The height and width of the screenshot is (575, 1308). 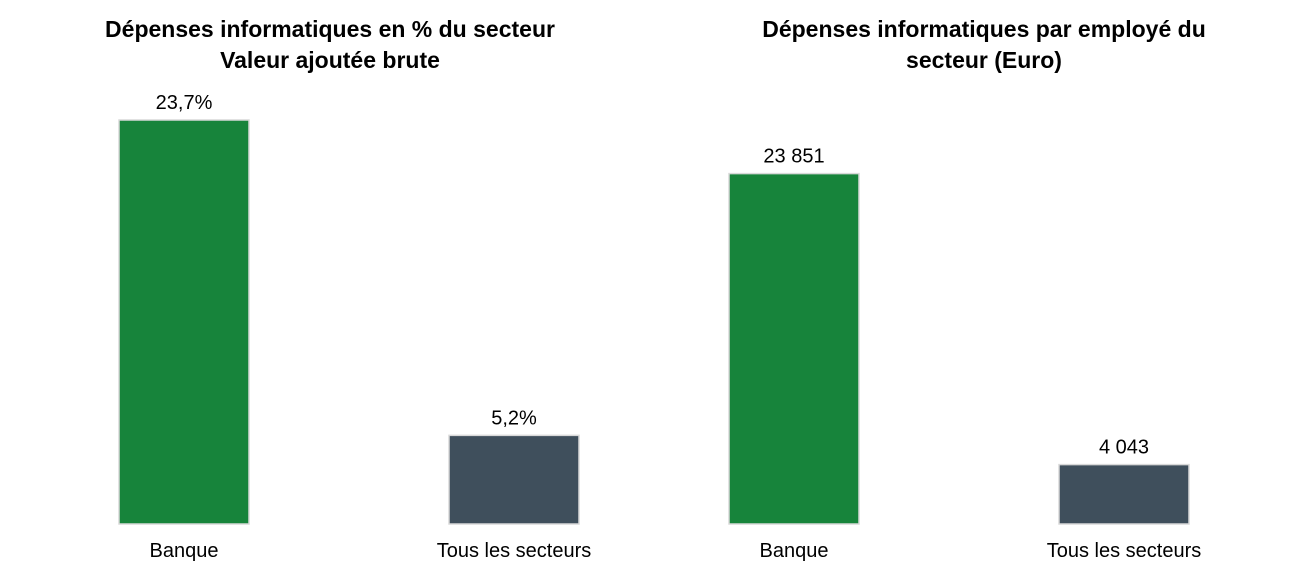 What do you see at coordinates (184, 103) in the screenshot?
I see `data-label: 23,7%` at bounding box center [184, 103].